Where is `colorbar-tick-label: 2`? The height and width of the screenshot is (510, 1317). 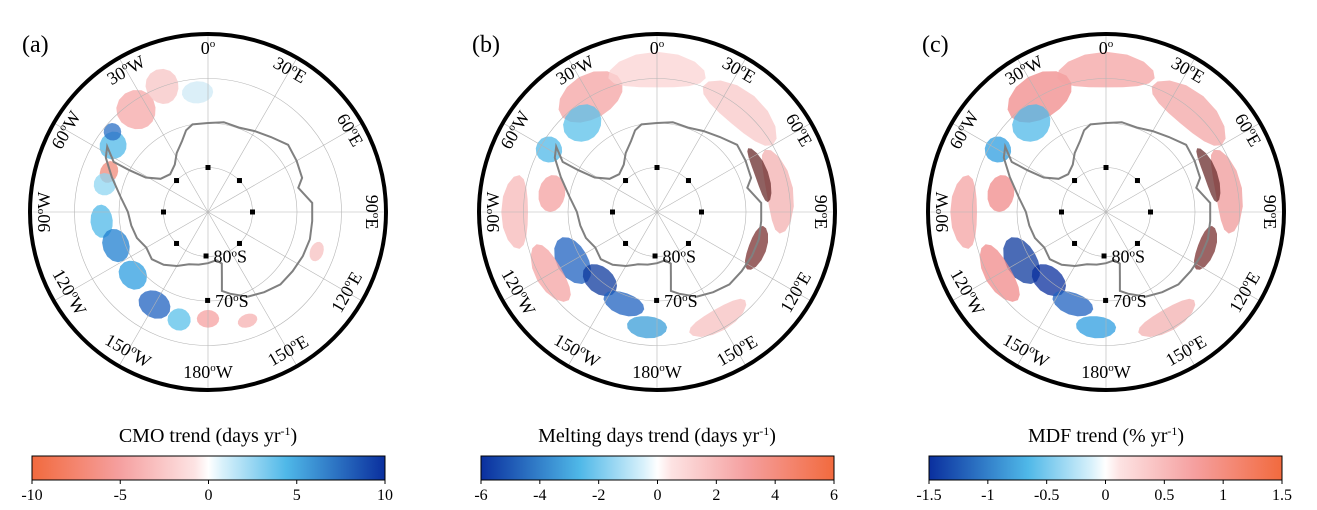
colorbar-tick-label: 2 is located at coordinates (716, 495).